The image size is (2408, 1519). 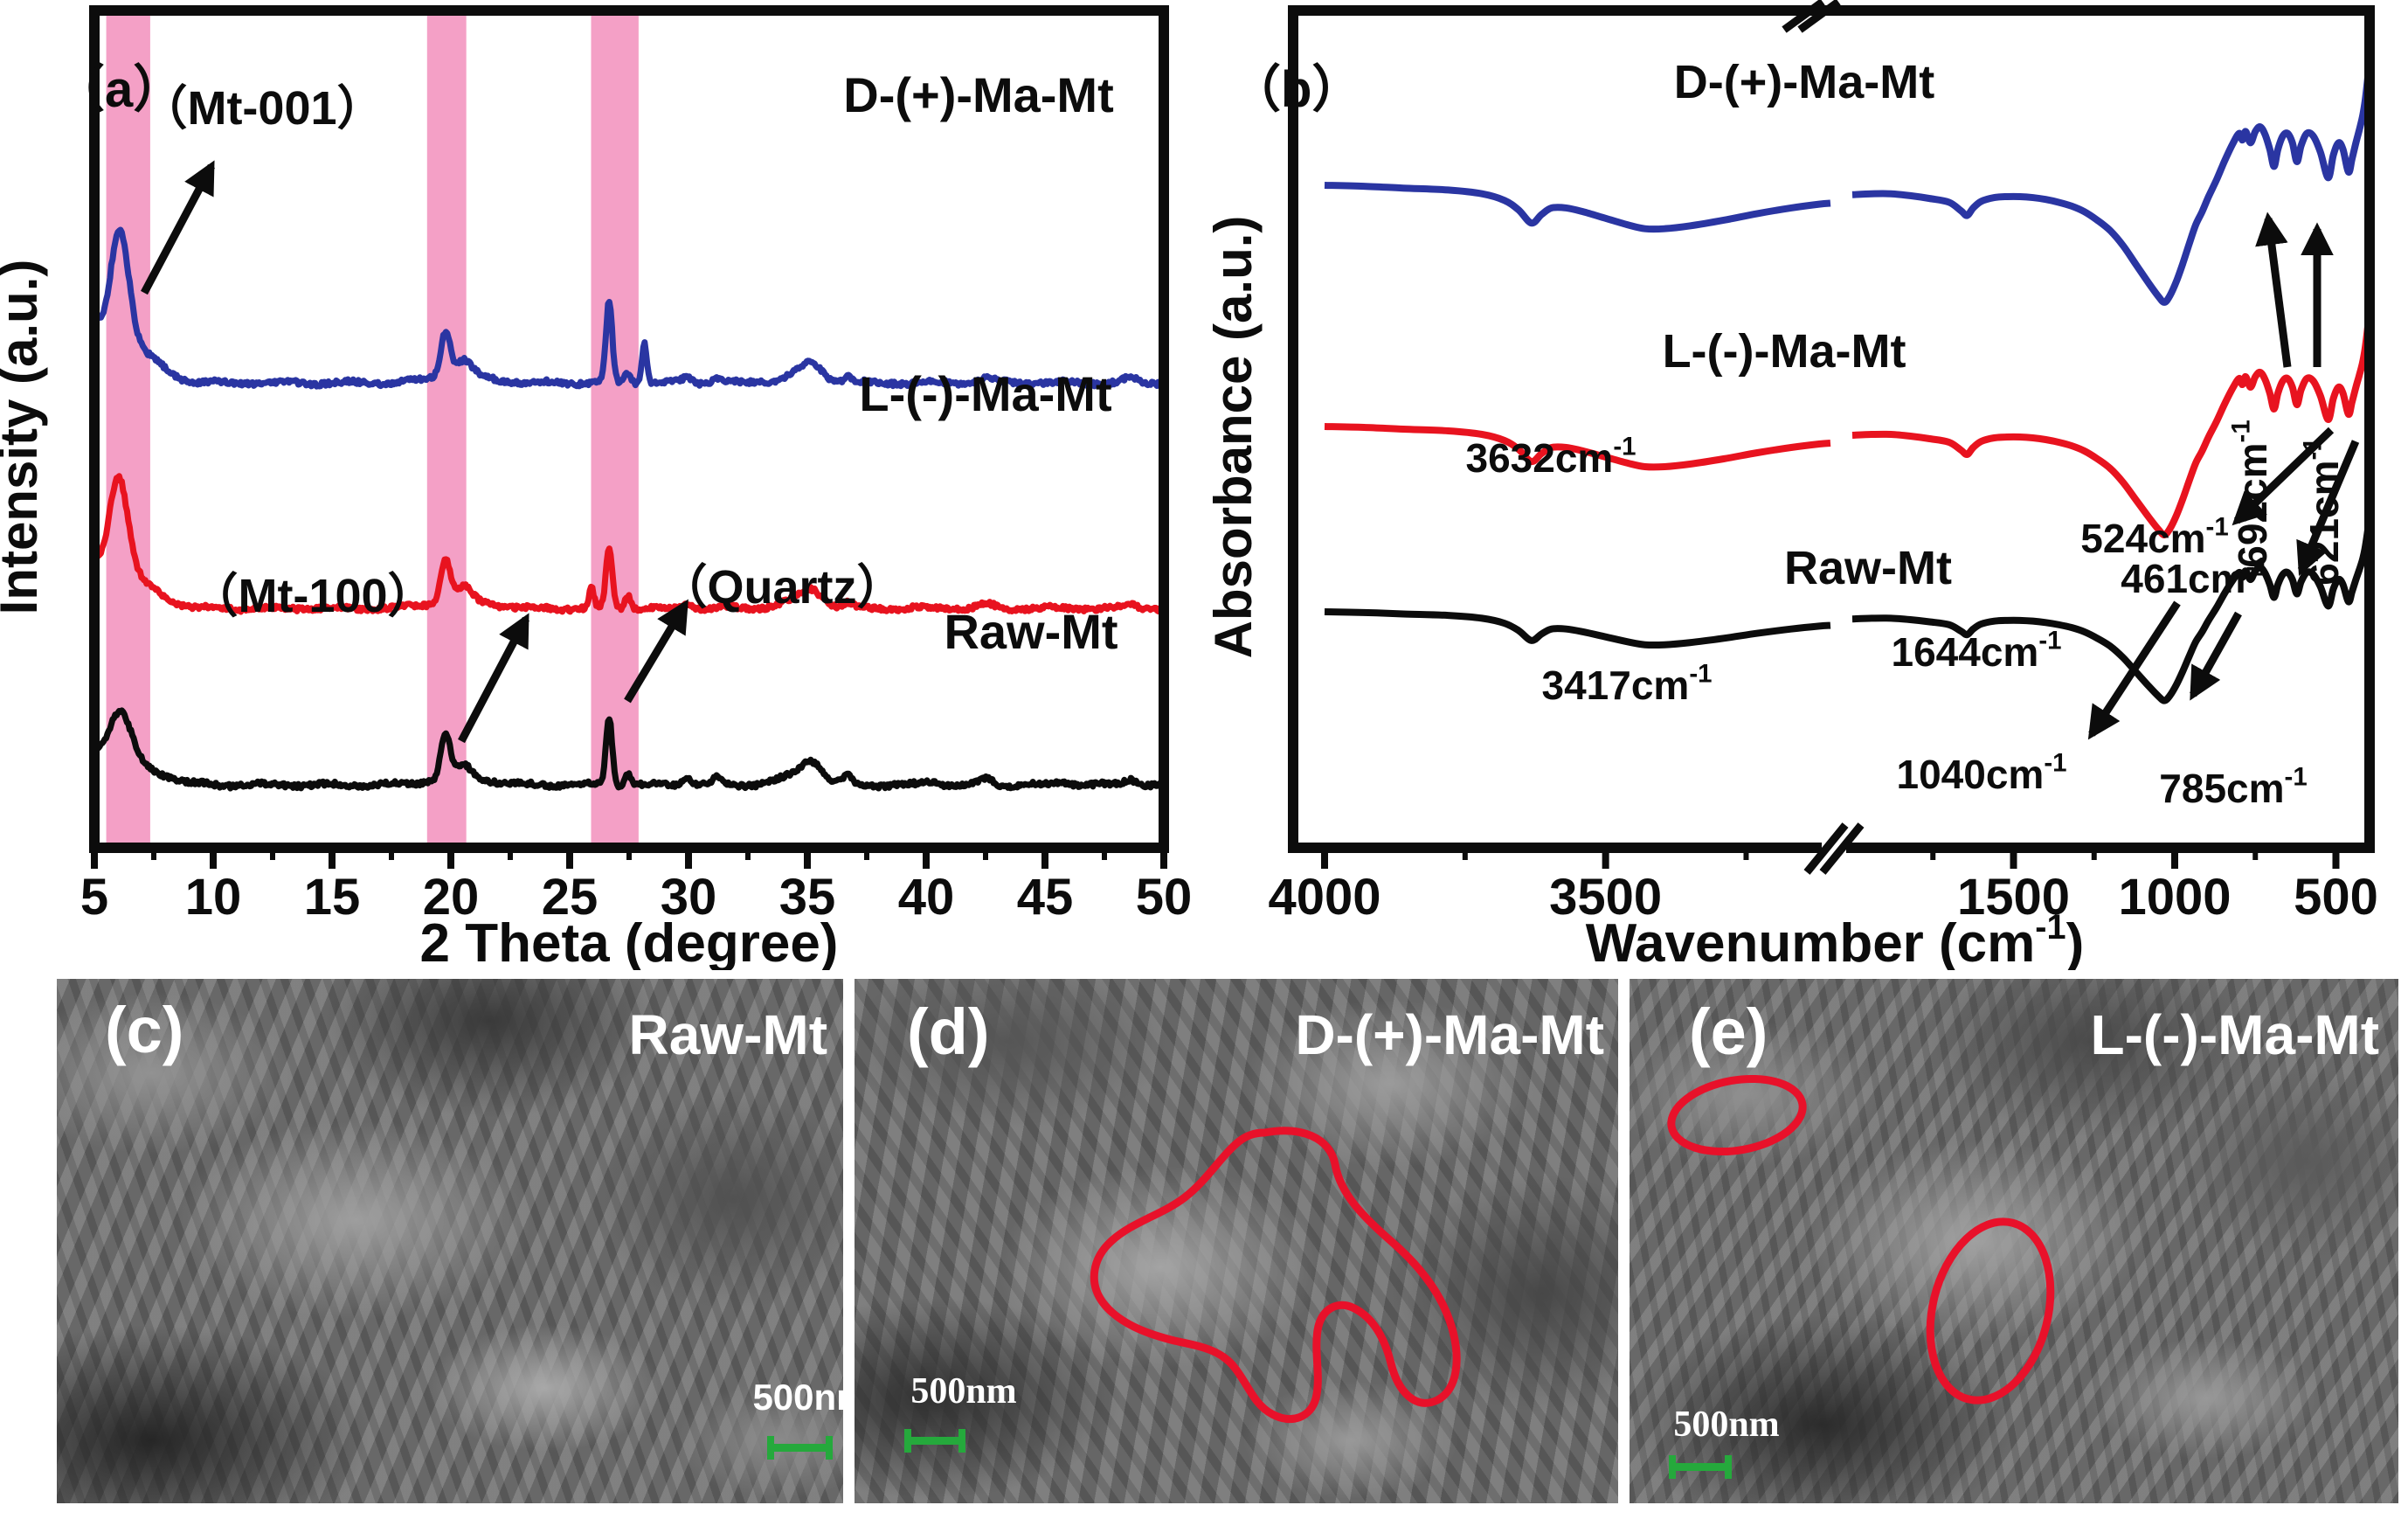 I want to click on x-axis-tick-label: 40, so click(x=926, y=897).